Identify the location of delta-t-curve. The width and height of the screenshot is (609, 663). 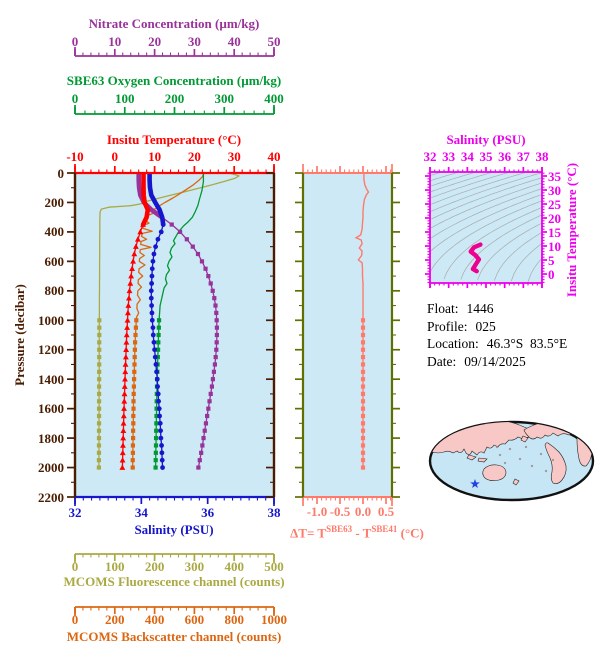
(362, 321).